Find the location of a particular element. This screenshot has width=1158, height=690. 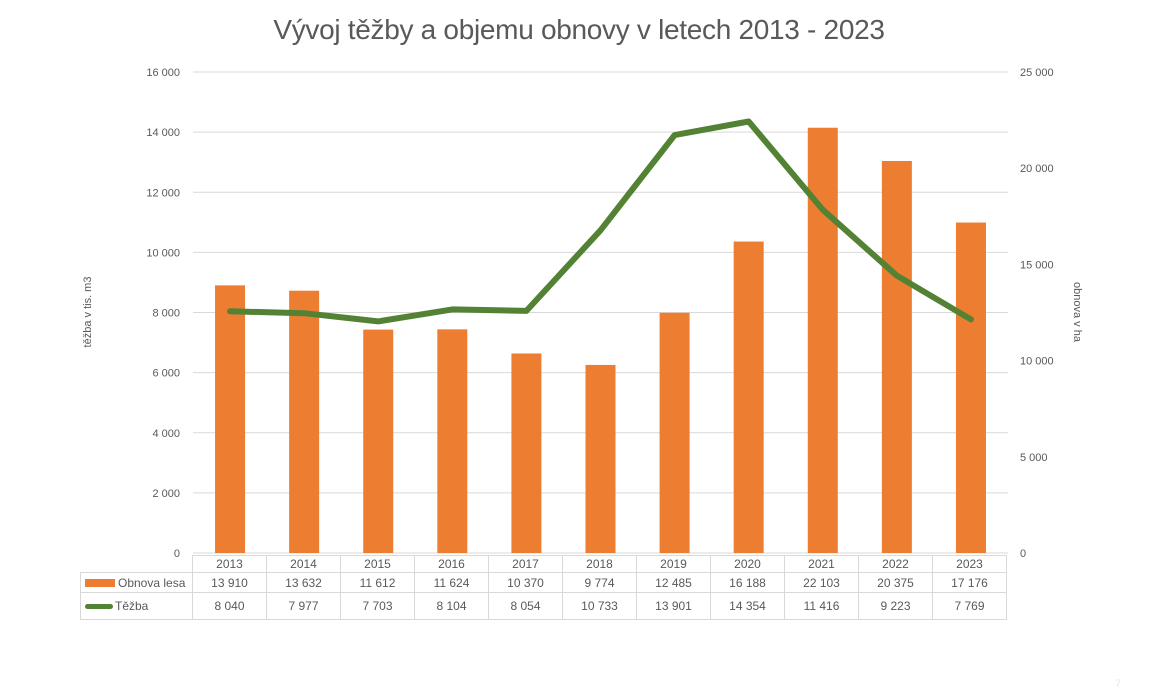

obnova-value: 22 103 is located at coordinates (821, 582).